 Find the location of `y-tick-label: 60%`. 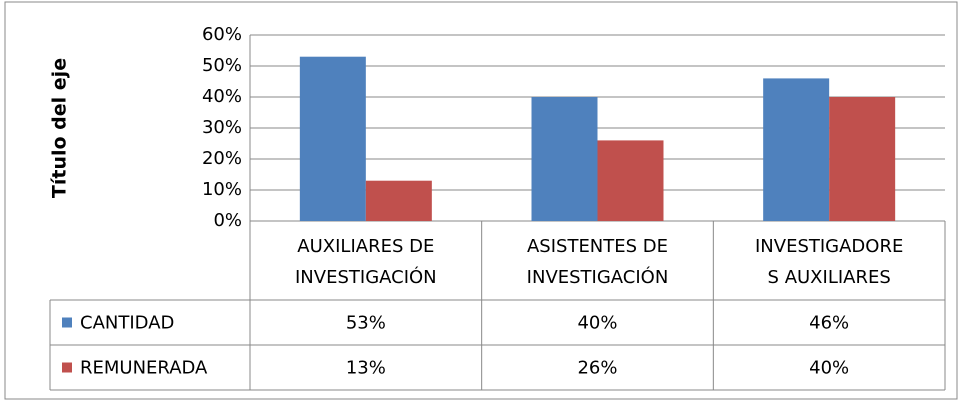

y-tick-label: 60% is located at coordinates (222, 34).